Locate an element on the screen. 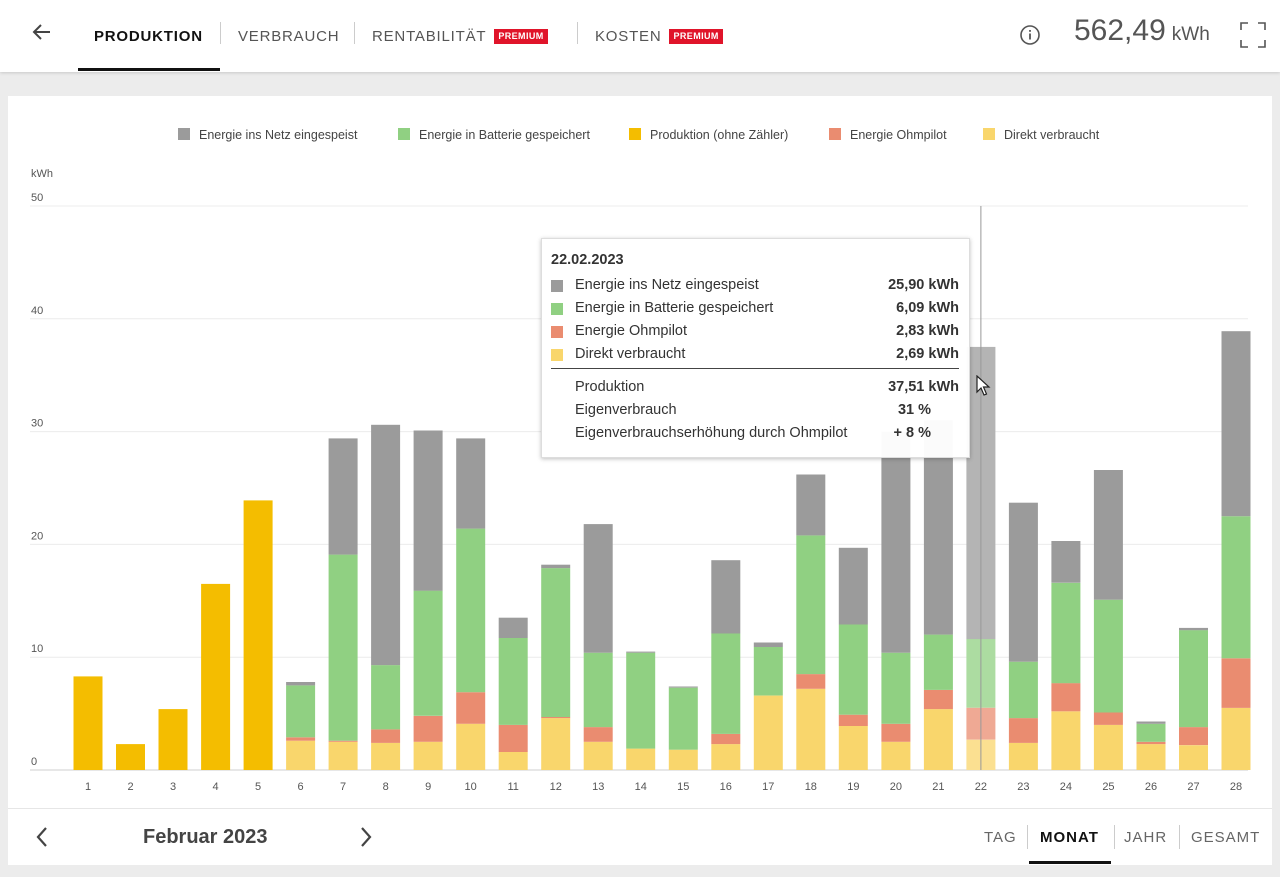 This screenshot has width=1280, height=877. tooltip-divider is located at coordinates (755, 368).